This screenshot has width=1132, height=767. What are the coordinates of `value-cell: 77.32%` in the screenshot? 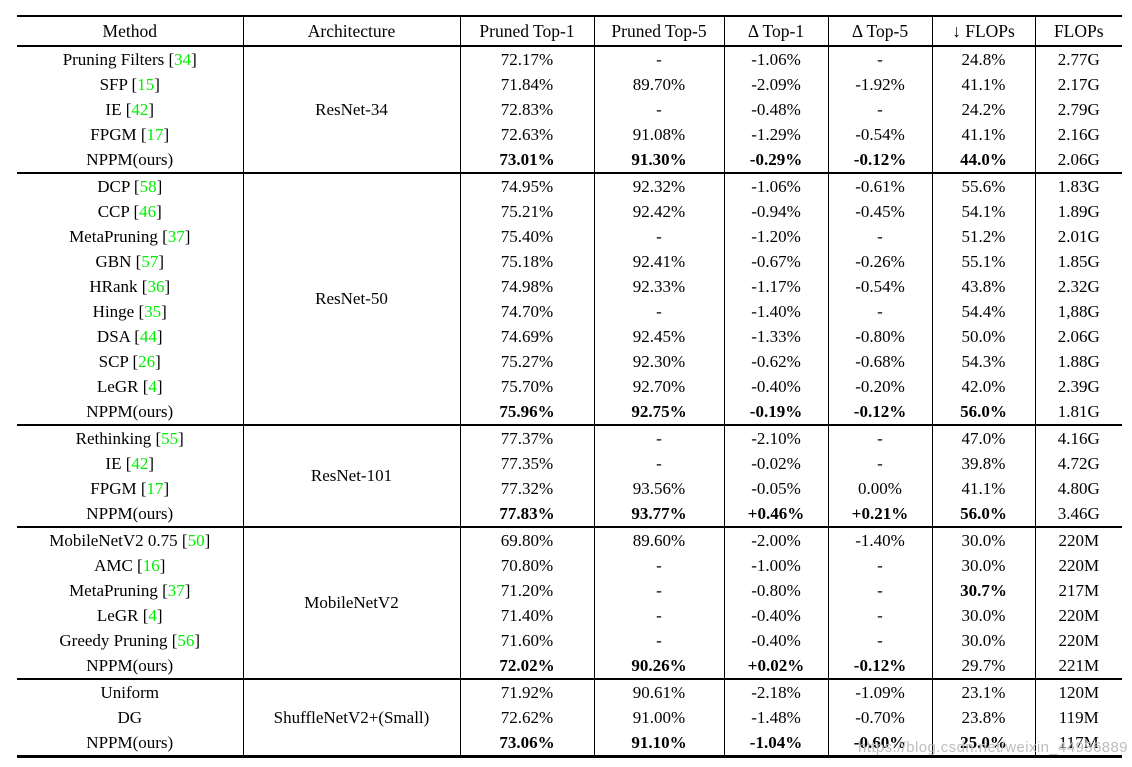 It's located at (526, 488).